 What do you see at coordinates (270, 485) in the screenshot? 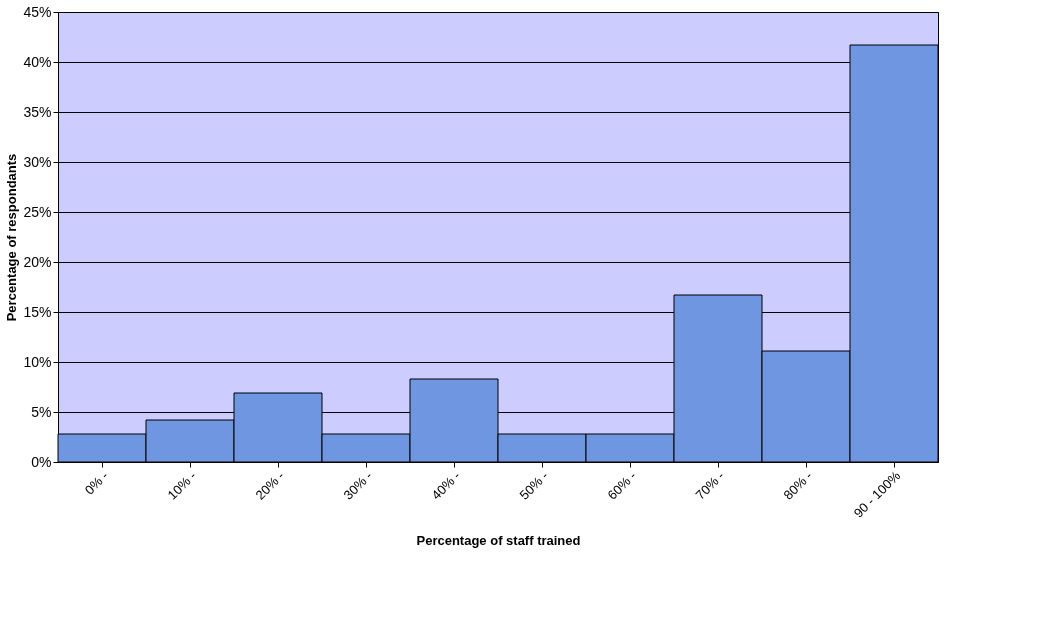
I see `x-tick-label: 20% -` at bounding box center [270, 485].